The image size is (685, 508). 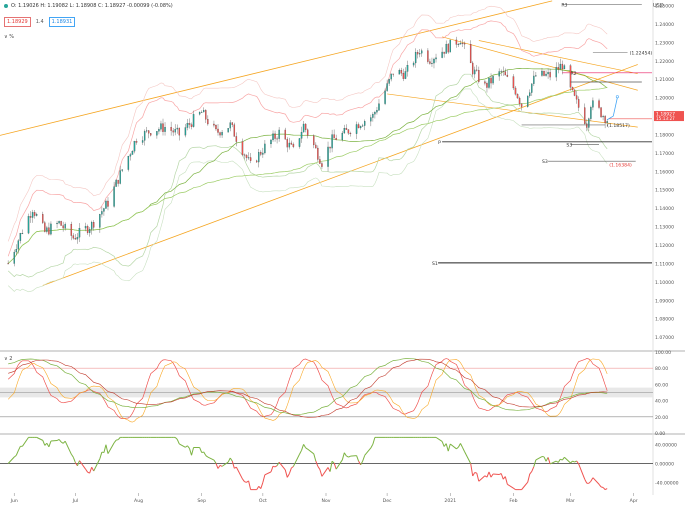 I want to click on x-tick-label-3: Sep, so click(x=201, y=501).